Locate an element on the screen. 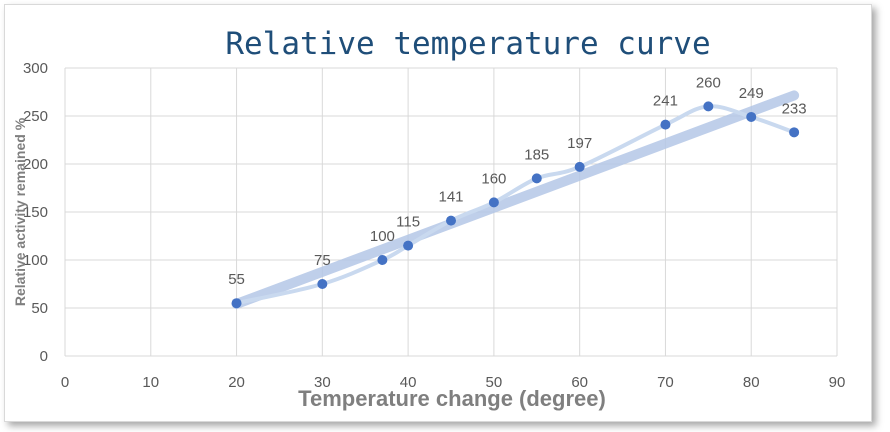  y-tick-label: 200 is located at coordinates (35, 164).